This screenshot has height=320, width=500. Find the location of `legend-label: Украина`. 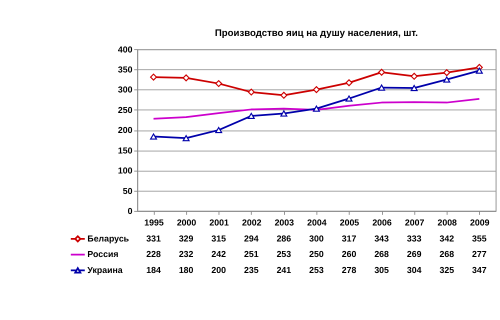

legend-label: Украина is located at coordinates (105, 269).